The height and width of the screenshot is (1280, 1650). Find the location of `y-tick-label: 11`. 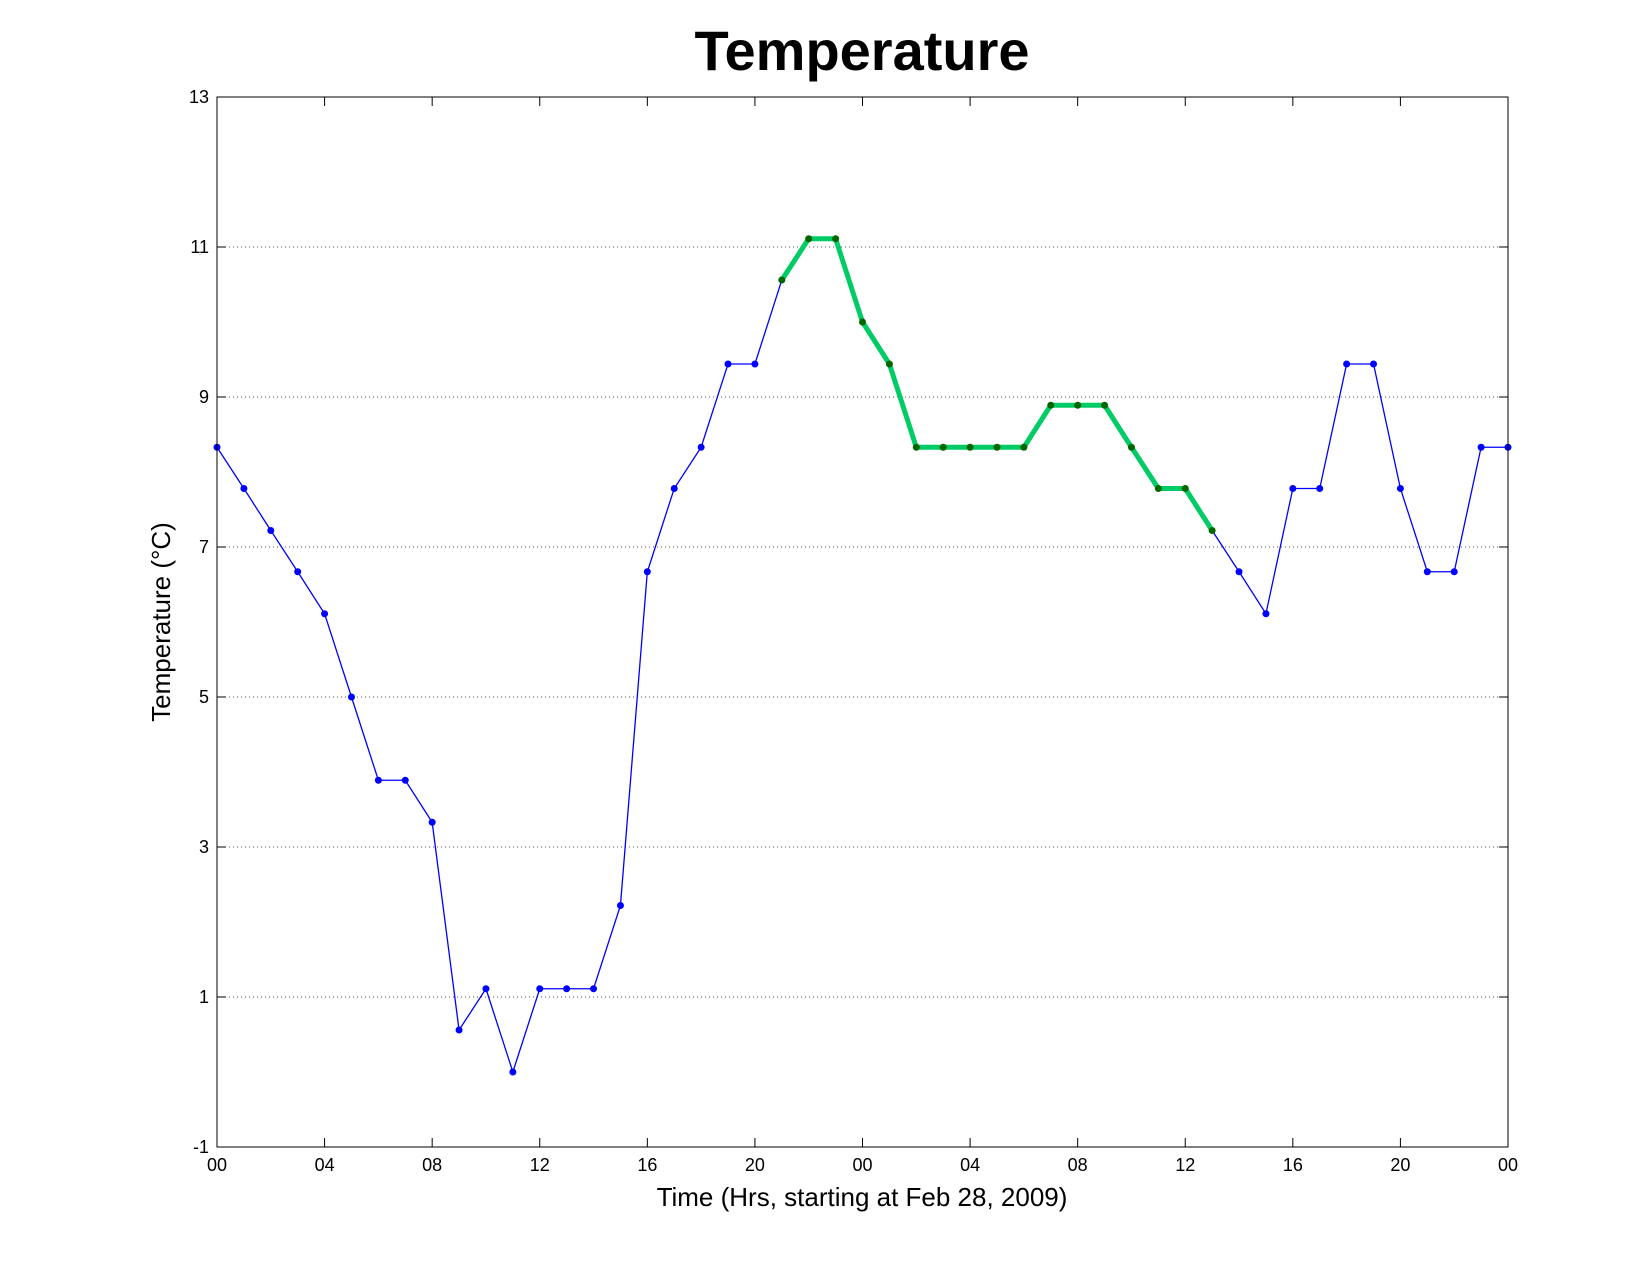

y-tick-label: 11 is located at coordinates (199, 247).